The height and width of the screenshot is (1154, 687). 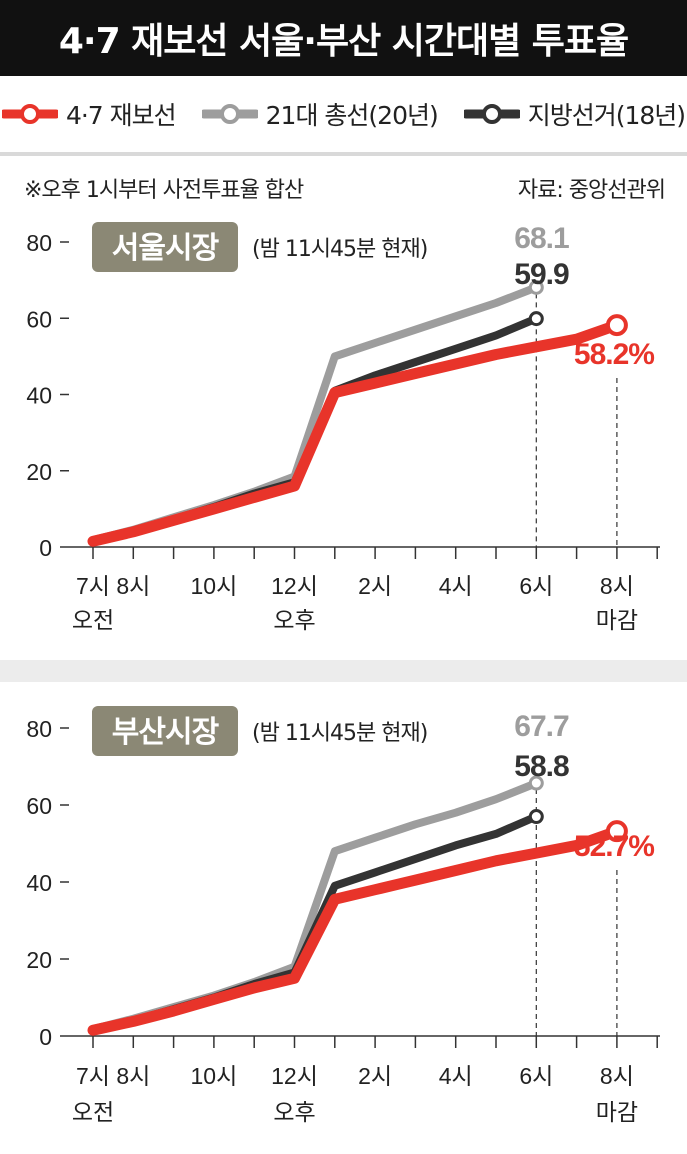 I want to click on series-line-by-election, so click(x=355, y=930).